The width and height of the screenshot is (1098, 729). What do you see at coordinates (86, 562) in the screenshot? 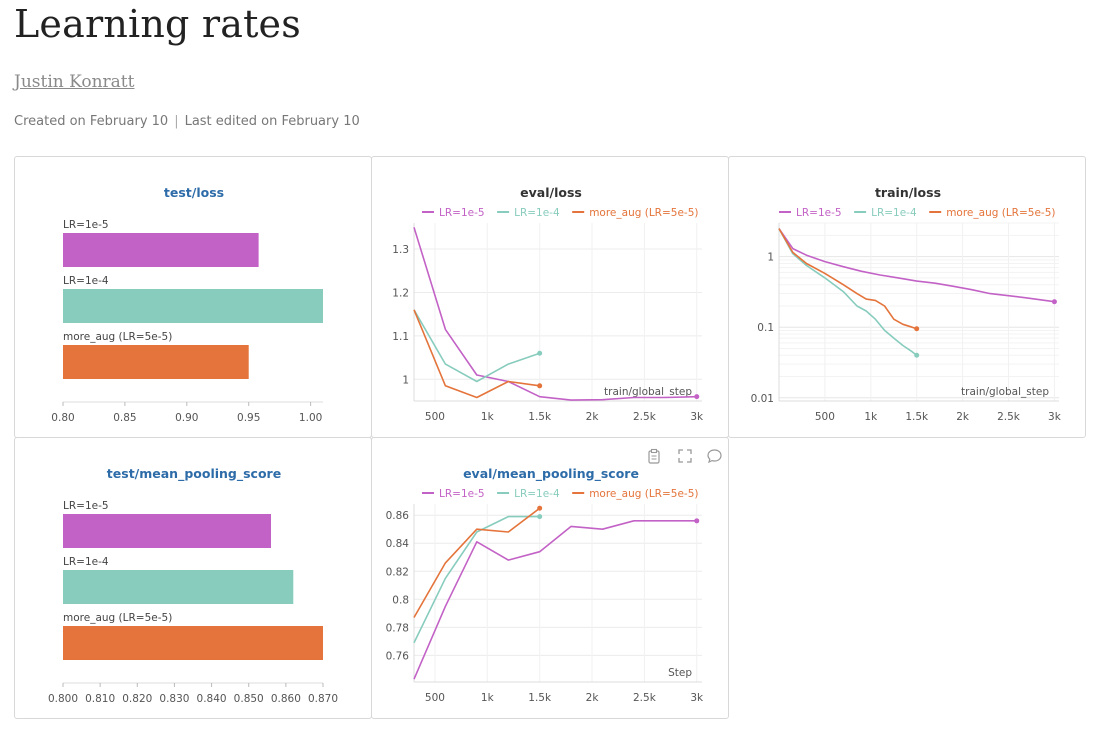
I see `bar-label-lr-1e-4: LR=1e-4` at bounding box center [86, 562].